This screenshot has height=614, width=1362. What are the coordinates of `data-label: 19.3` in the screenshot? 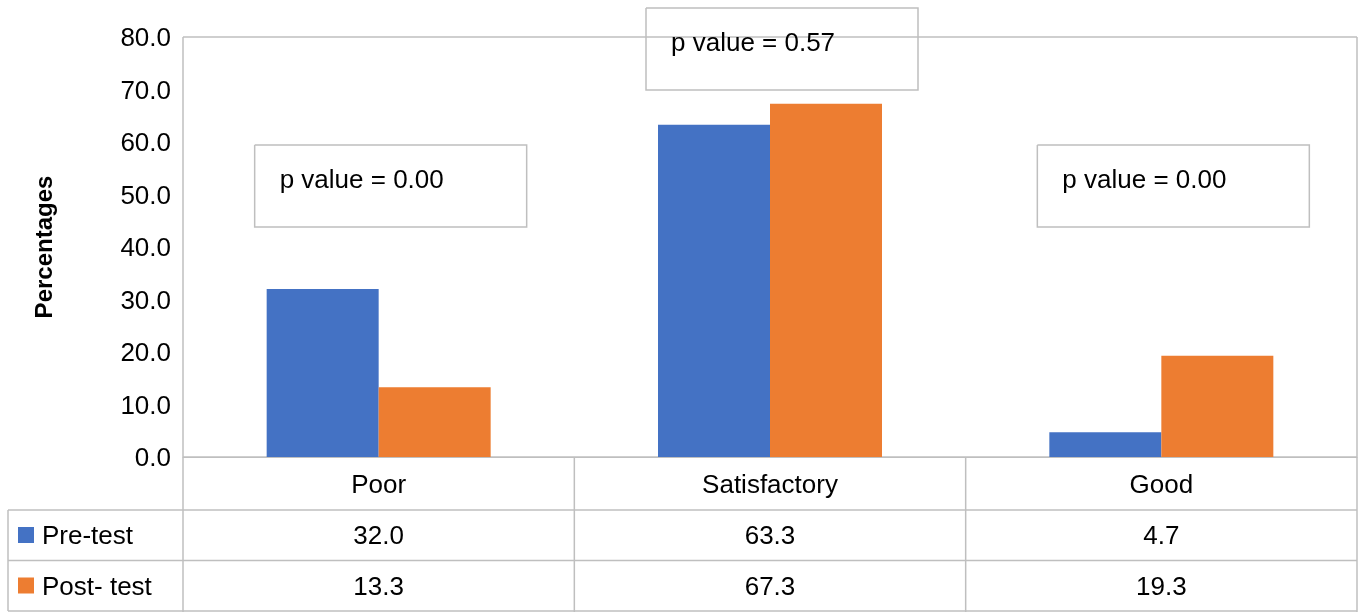 It's located at (1161, 585).